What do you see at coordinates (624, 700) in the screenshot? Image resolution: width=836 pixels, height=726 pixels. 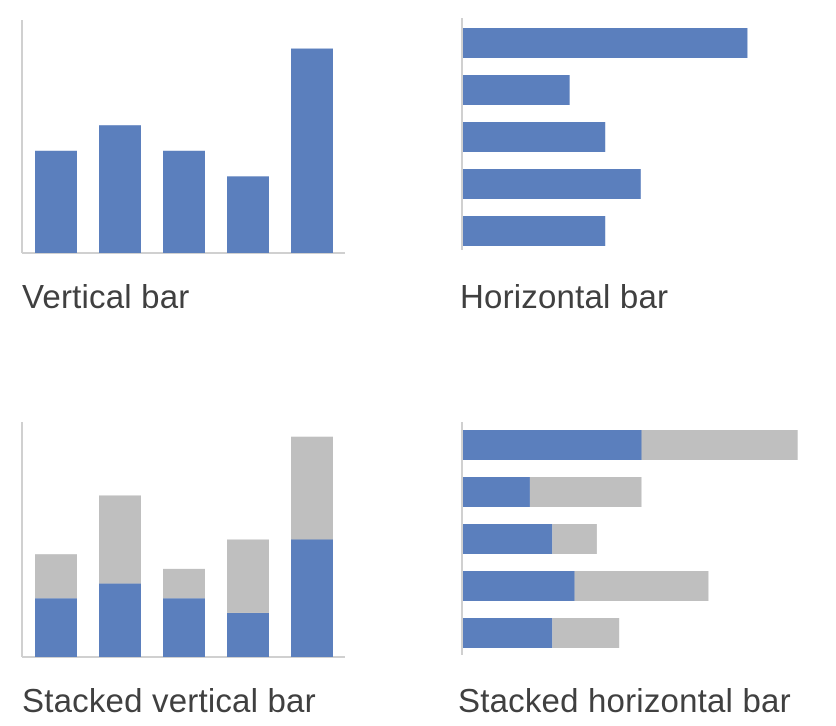 I see `stacked-horizontal-bar-caption: Stacked horizontal bar` at bounding box center [624, 700].